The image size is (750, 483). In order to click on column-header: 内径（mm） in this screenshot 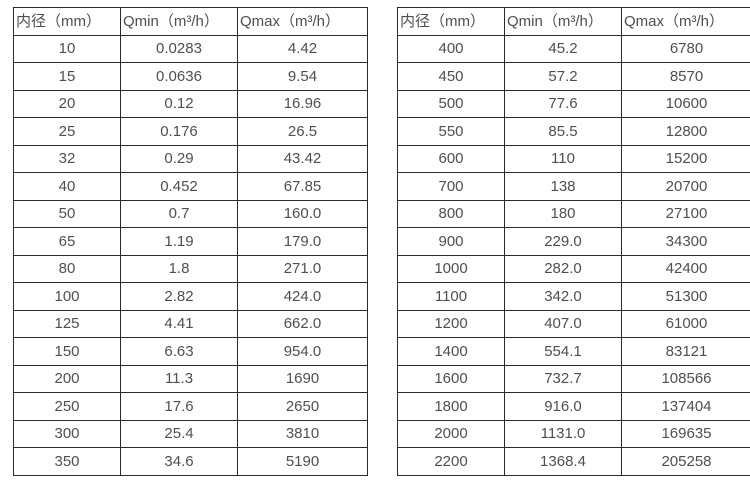, I will do `click(451, 21)`.